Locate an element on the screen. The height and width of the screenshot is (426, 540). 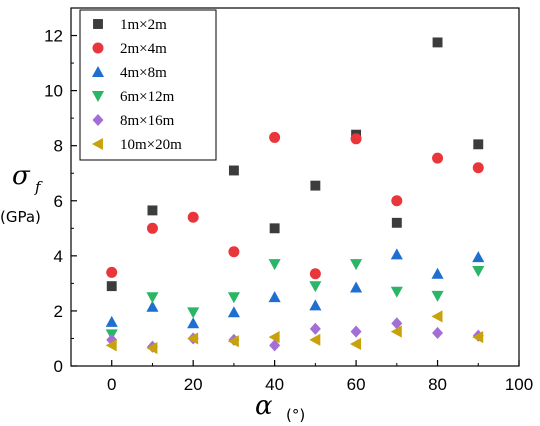
legend-label: 10m×20m is located at coordinates (151, 145).